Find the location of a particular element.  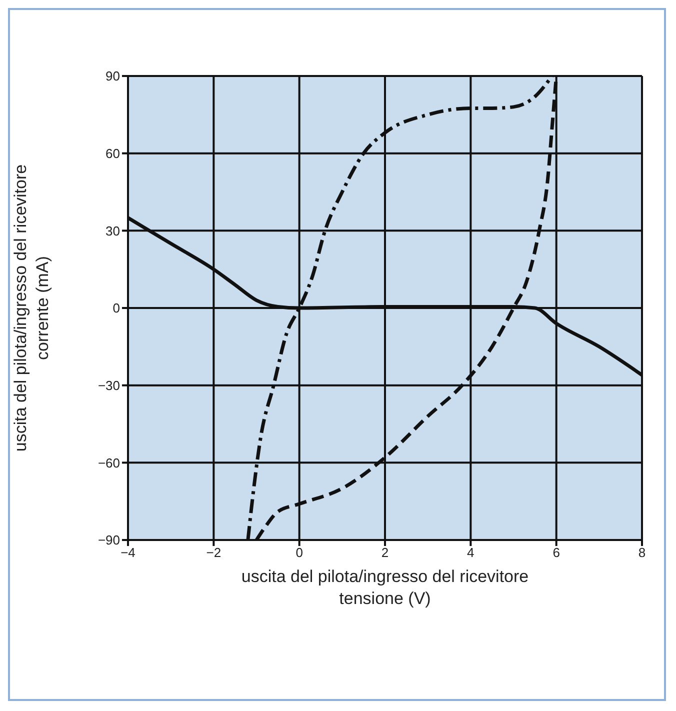

y-tick-label: 90 is located at coordinates (113, 76).